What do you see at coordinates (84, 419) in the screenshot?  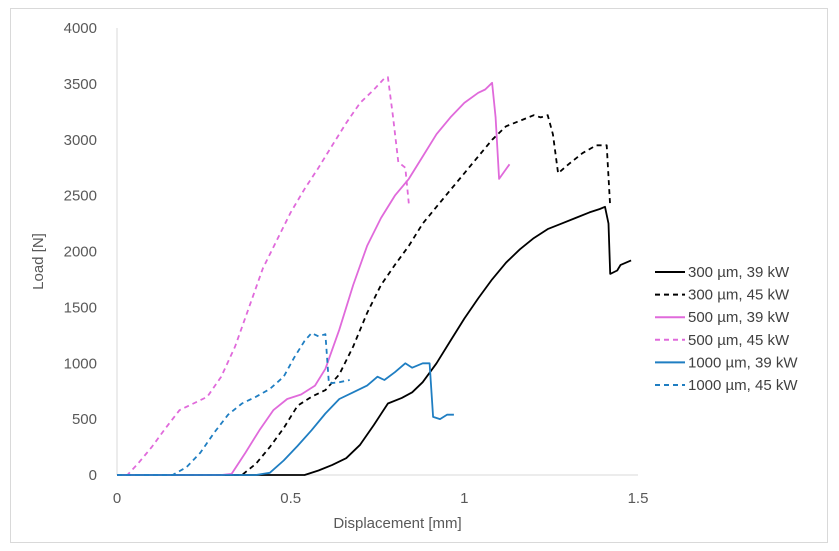 I see `y-tick-label: 500` at bounding box center [84, 419].